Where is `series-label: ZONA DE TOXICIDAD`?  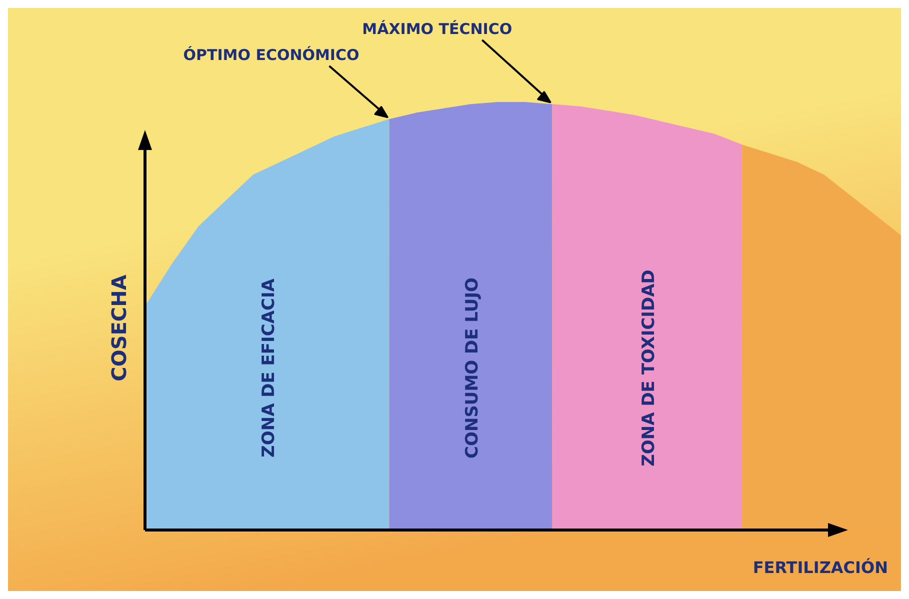
series-label: ZONA DE TOXICIDAD is located at coordinates (649, 368).